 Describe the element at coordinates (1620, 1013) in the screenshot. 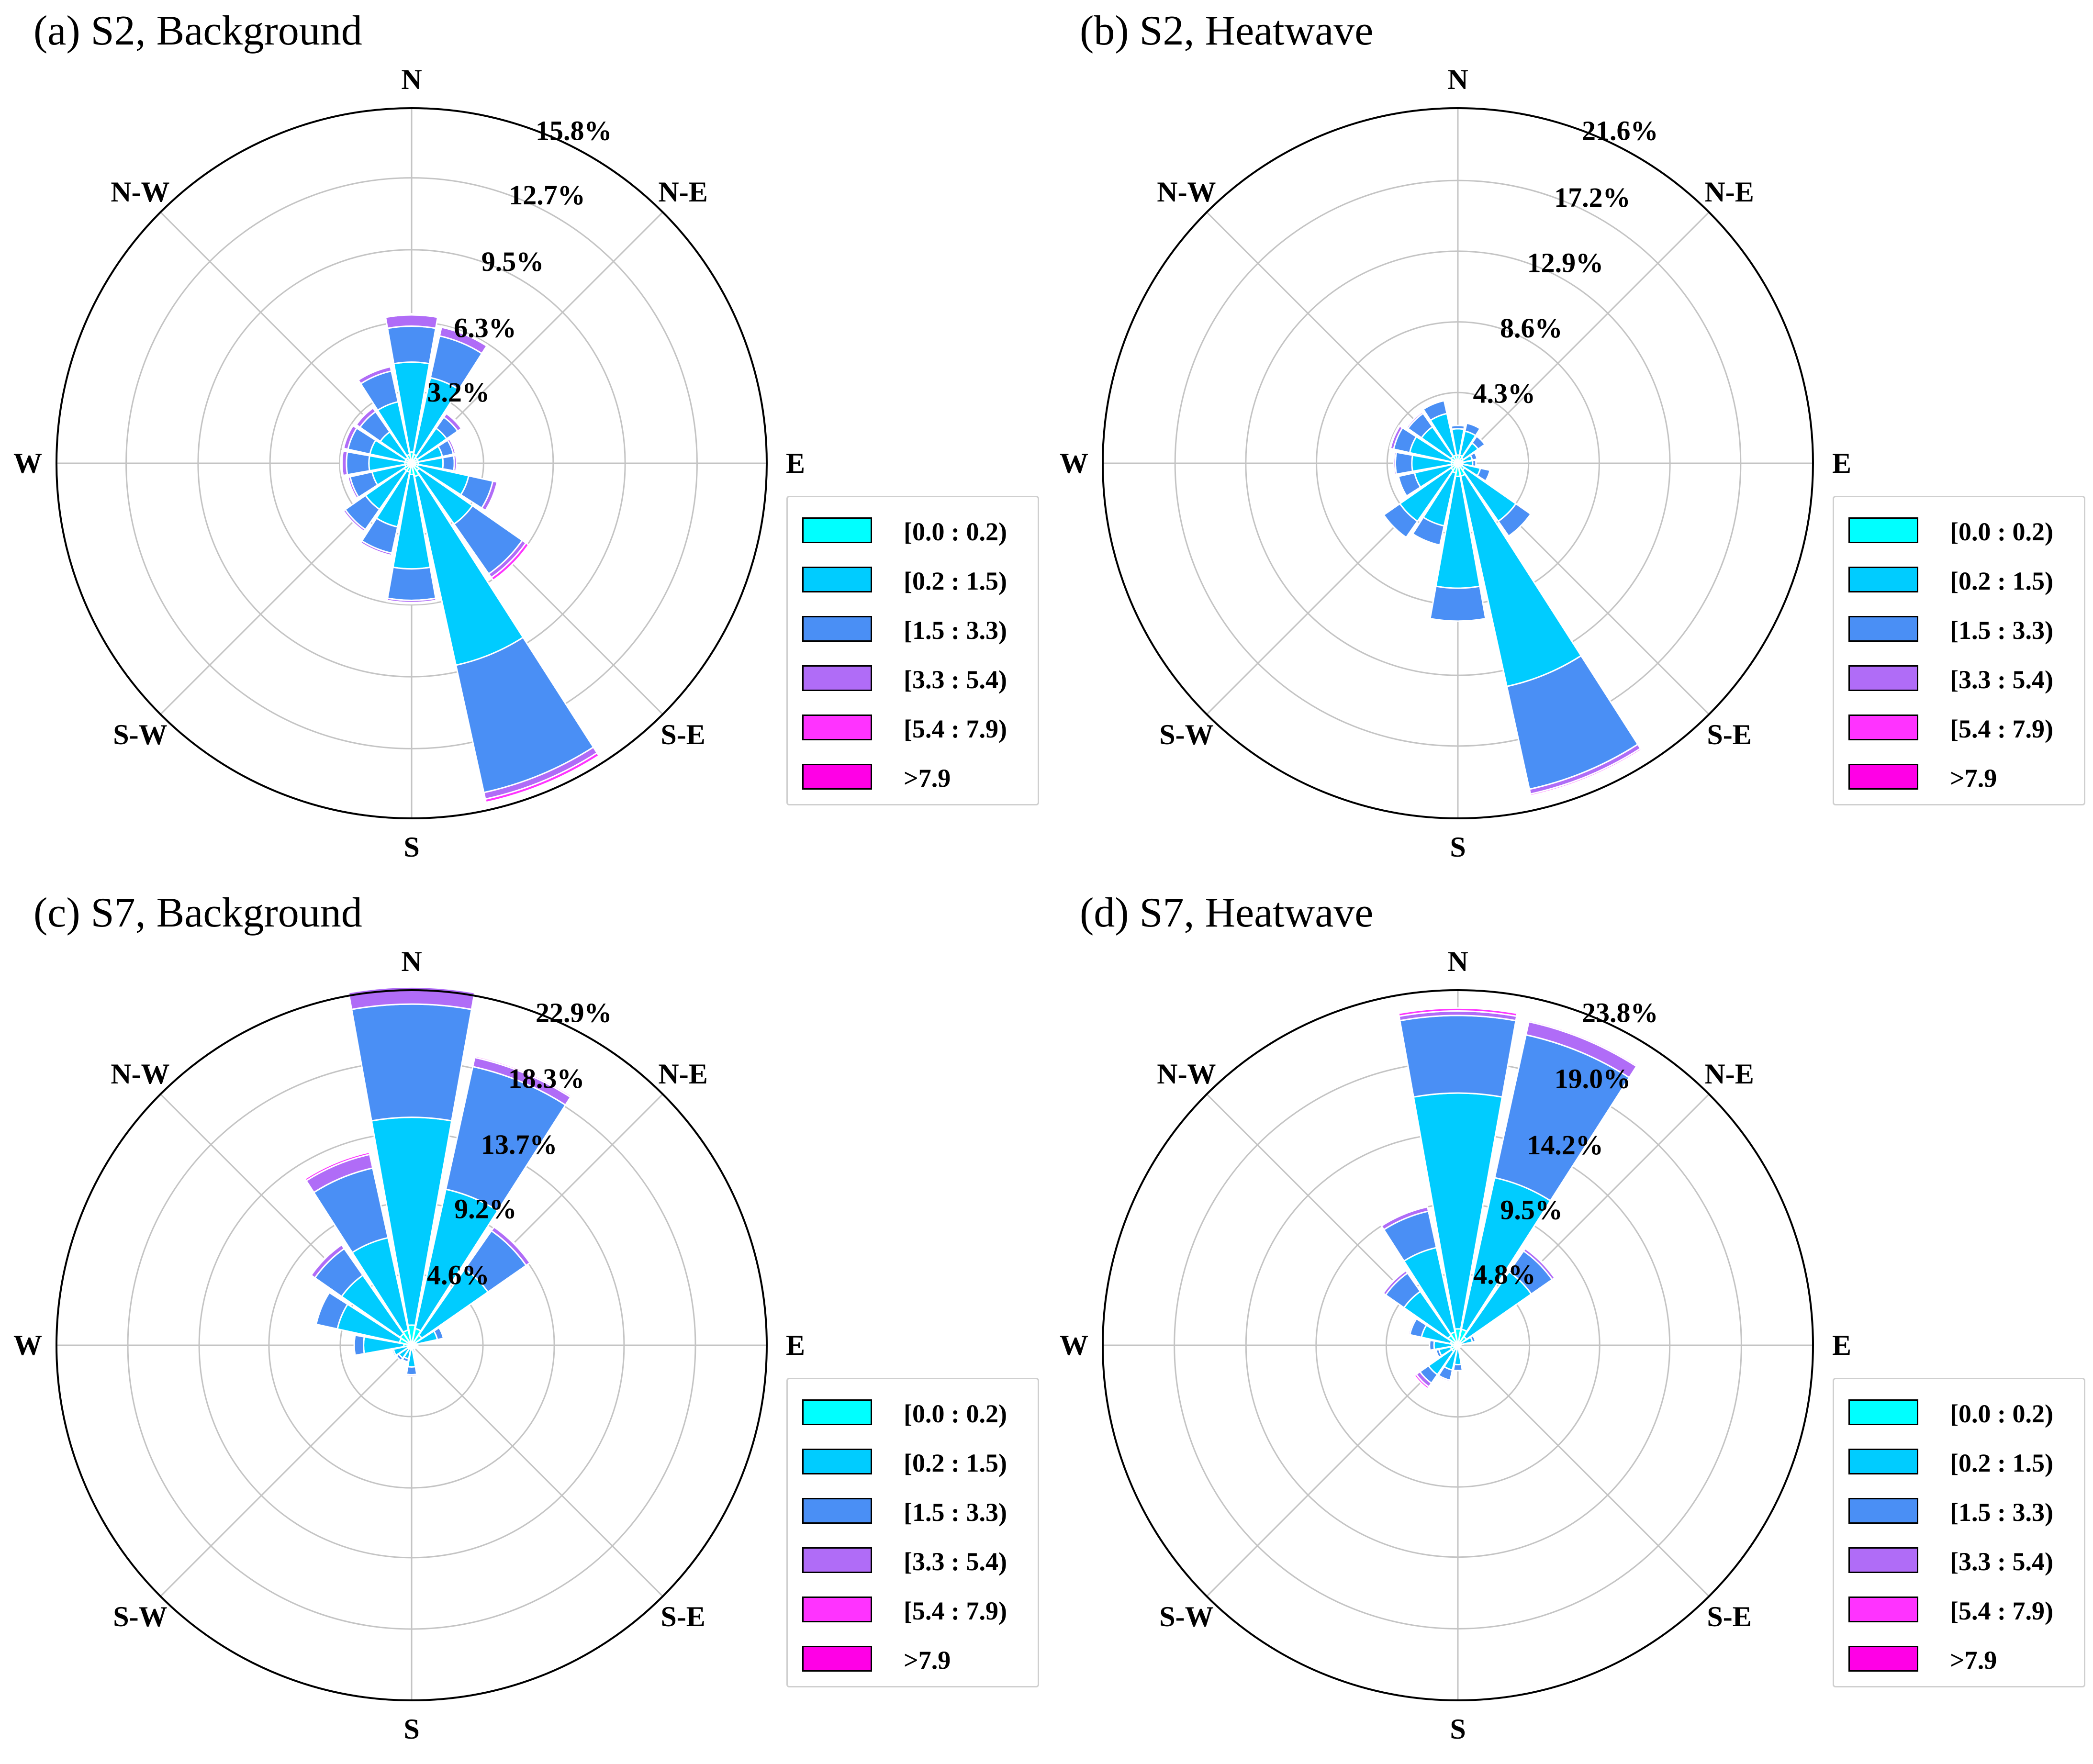

I see `radial-tick-label: 23.8%` at that location.